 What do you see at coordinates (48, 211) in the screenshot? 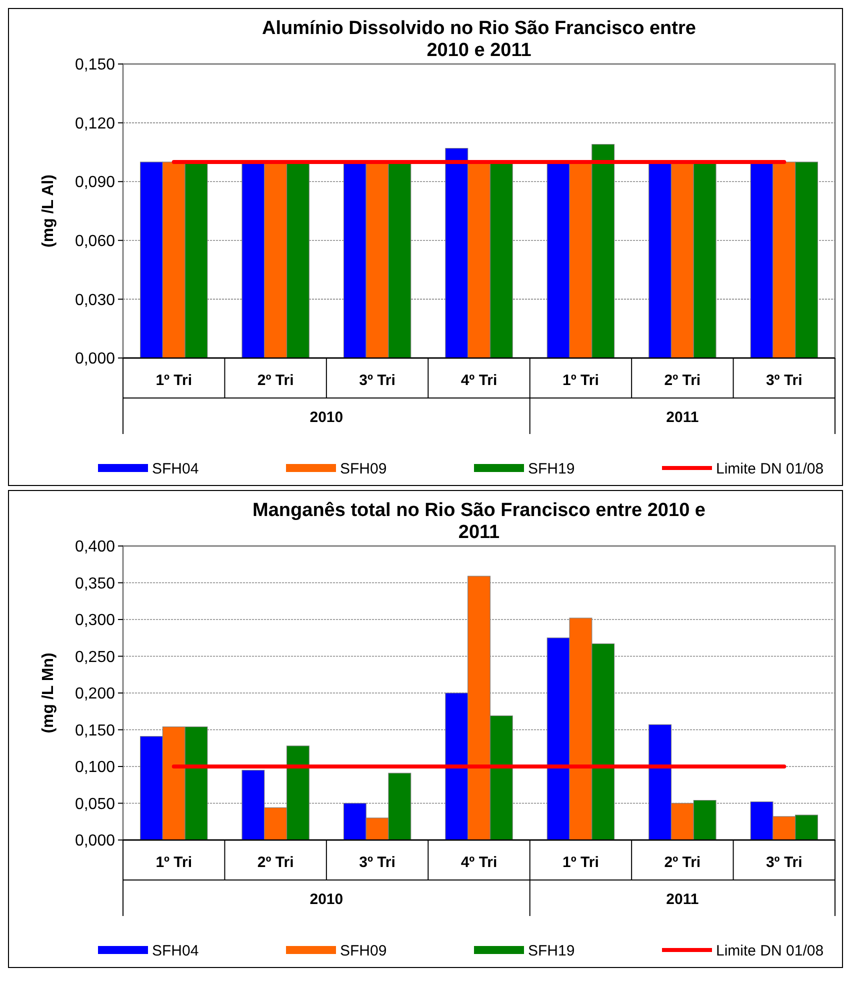
I see `y-axis-title: (mg /L Al)` at bounding box center [48, 211].